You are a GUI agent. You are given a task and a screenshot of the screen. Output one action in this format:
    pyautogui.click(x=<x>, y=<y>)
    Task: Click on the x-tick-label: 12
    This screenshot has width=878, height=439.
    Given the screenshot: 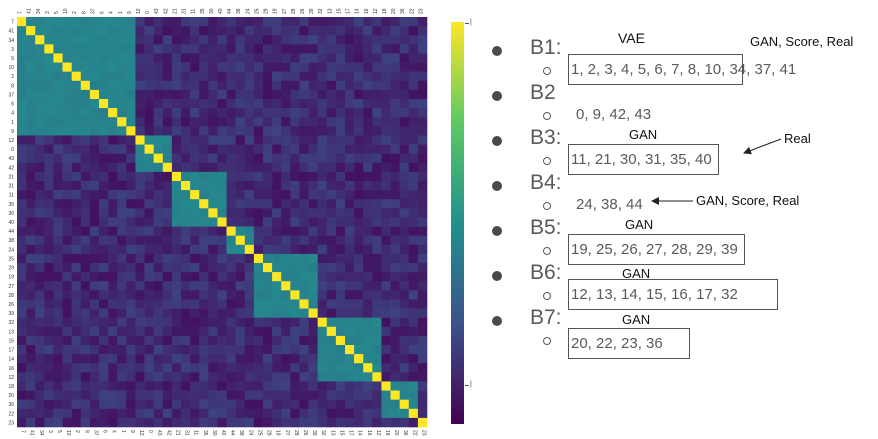 What is the action you would take?
    pyautogui.click(x=139, y=11)
    